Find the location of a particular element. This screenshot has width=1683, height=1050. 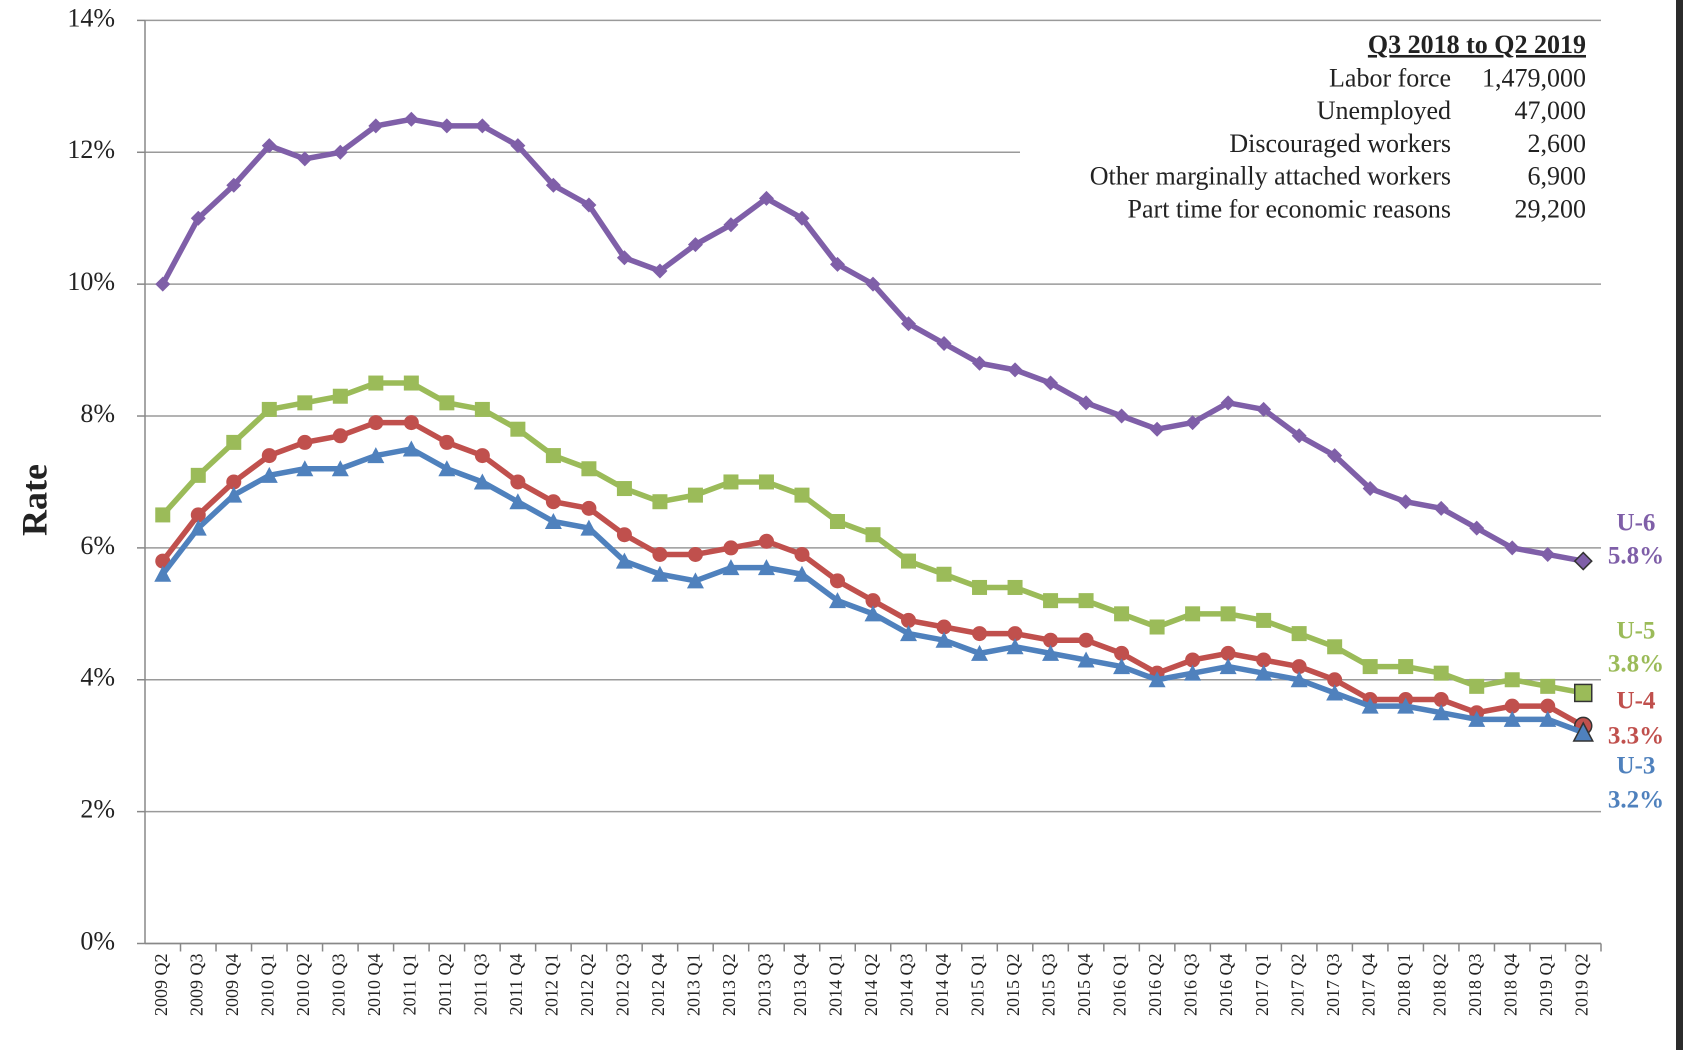

x-tick-label: 2014 Q3 is located at coordinates (907, 985).